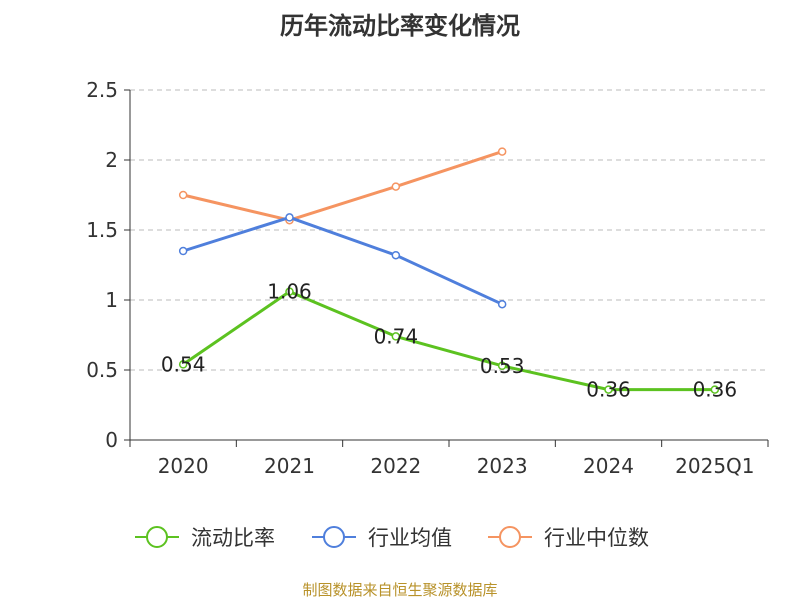  Describe the element at coordinates (502, 466) in the screenshot. I see `x-tick-label: 2023` at that location.